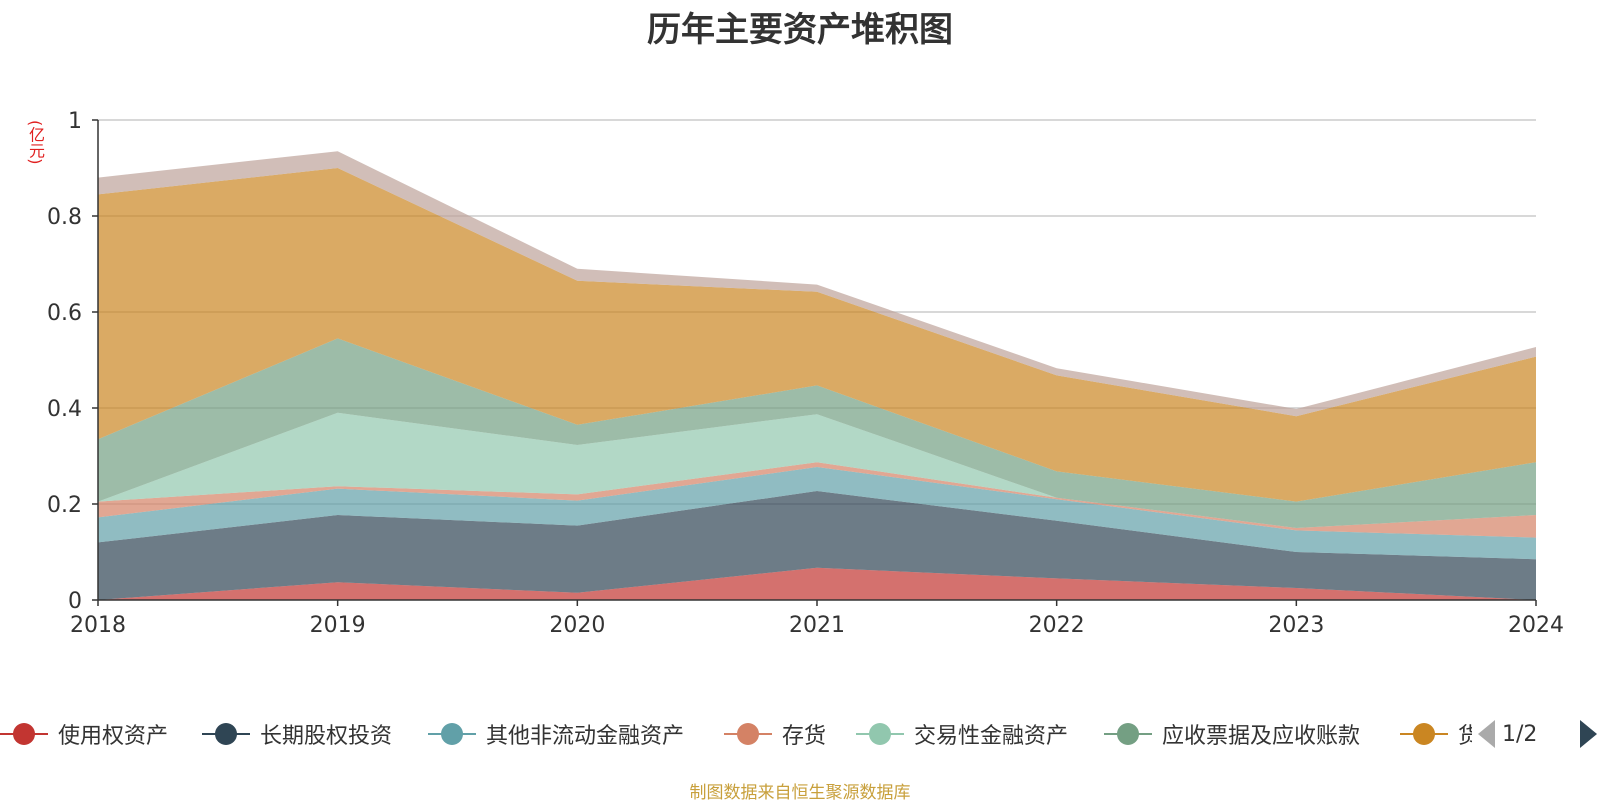 Image resolution: width=1600 pixels, height=803 pixels. I want to click on y-tick-label: 0.6, so click(64, 313).